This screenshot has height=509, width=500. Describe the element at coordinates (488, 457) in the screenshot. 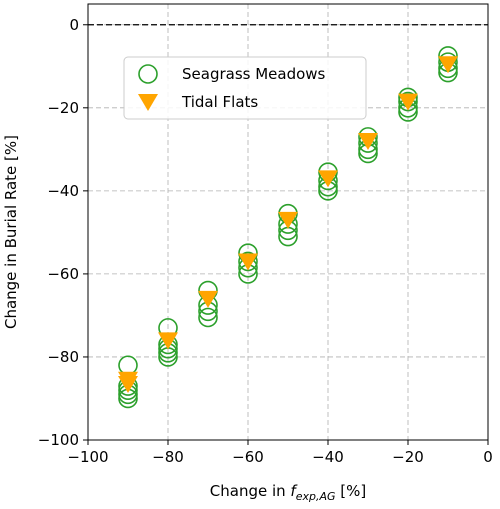

I see `x-tick-label: 0` at that location.